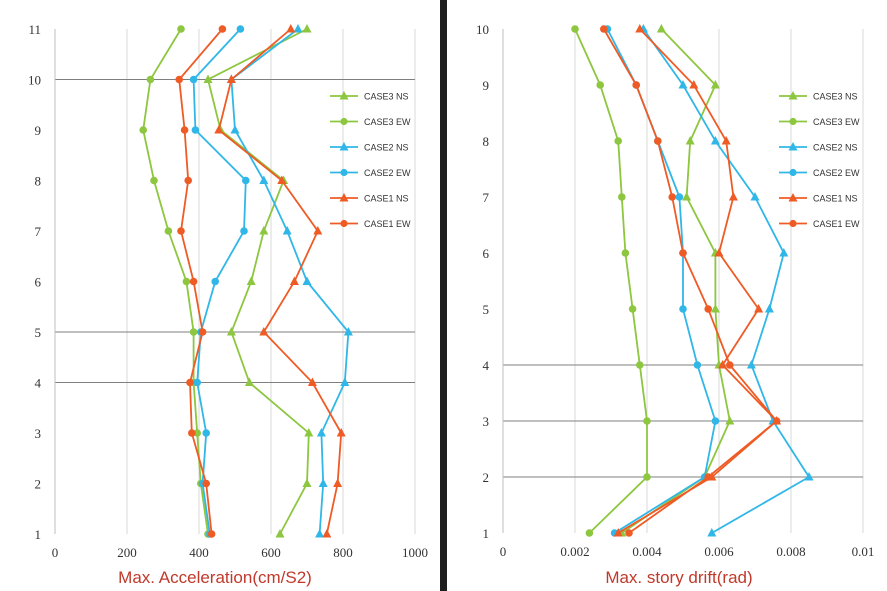 The width and height of the screenshot is (887, 591). I want to click on legend-label: CASE1 EW, so click(836, 224).